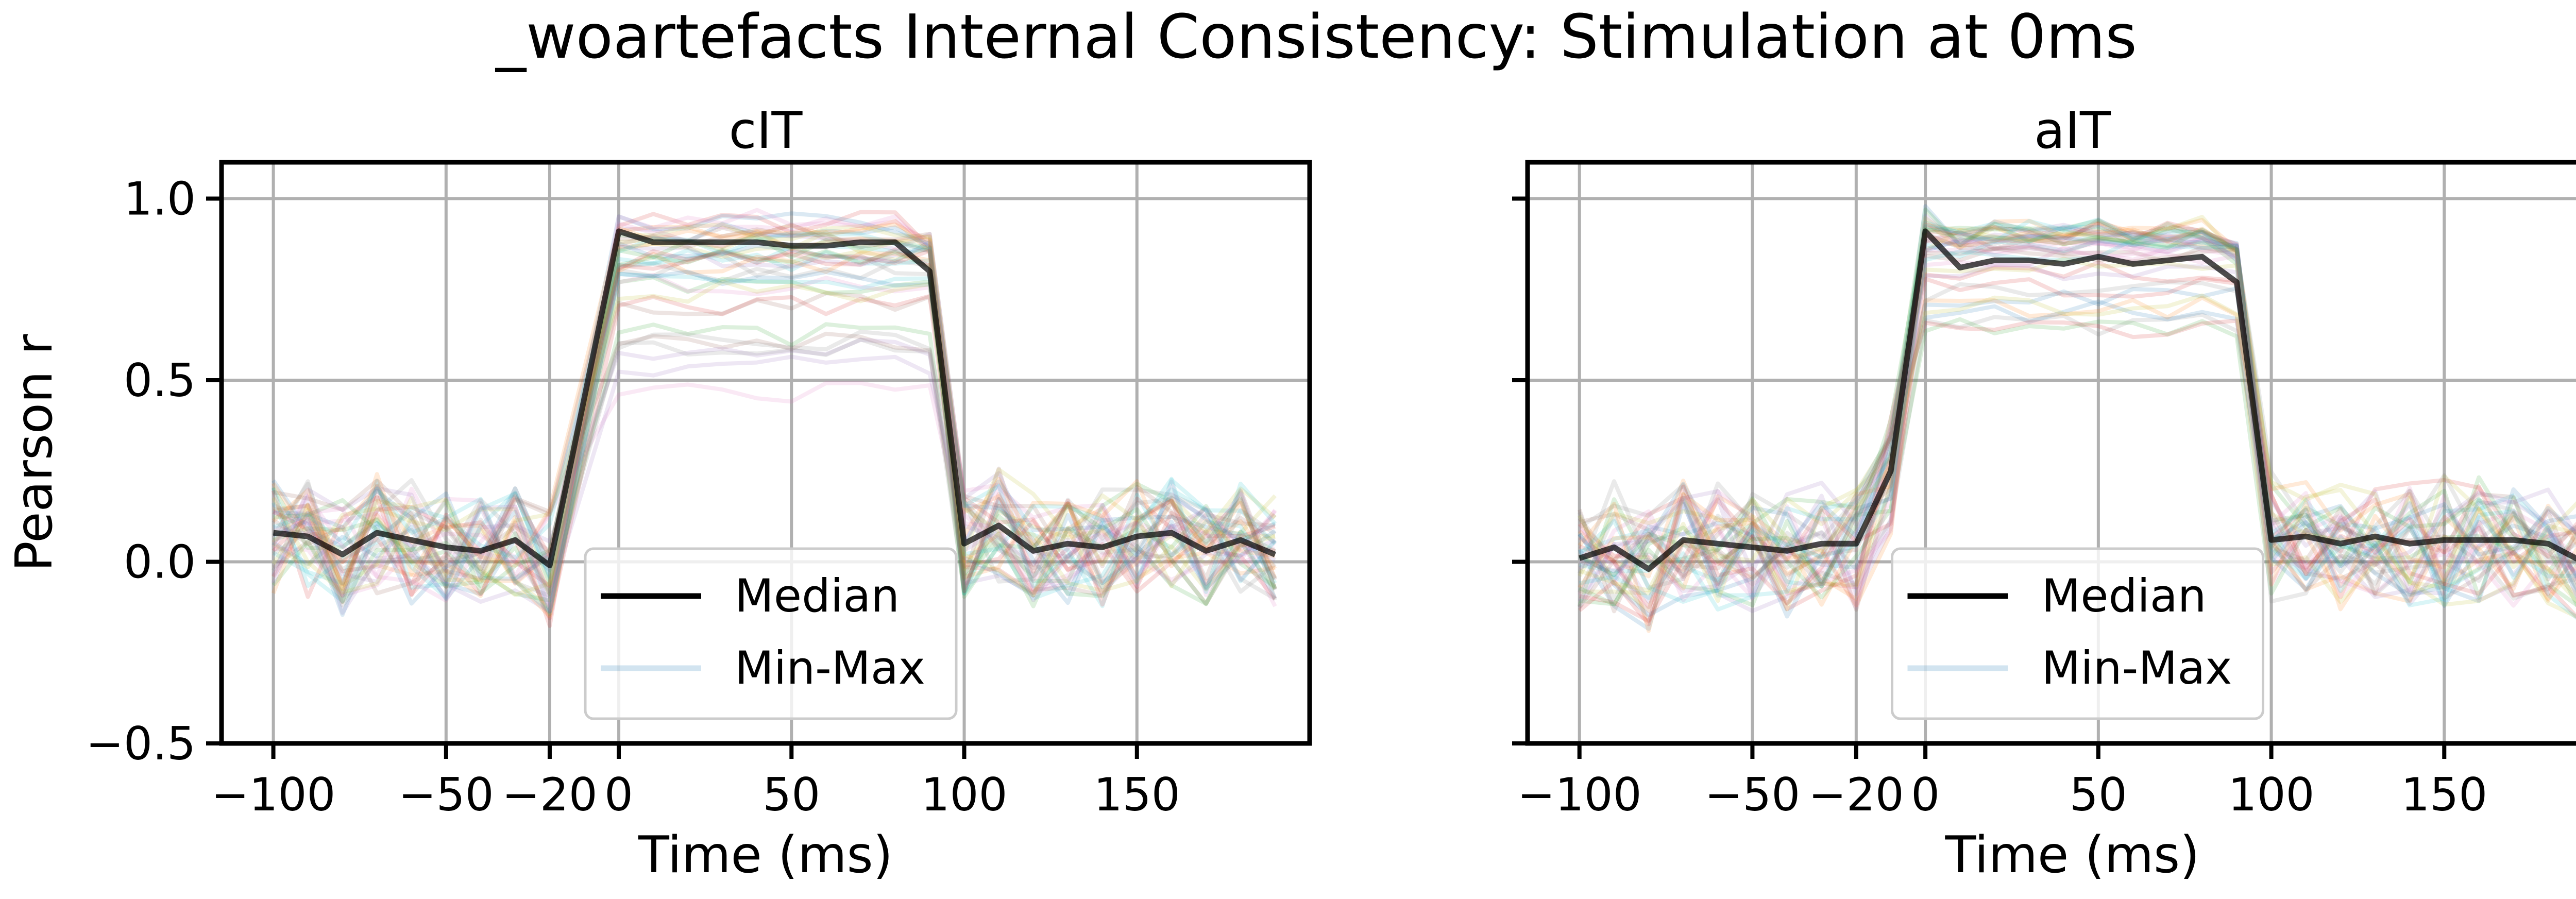 The width and height of the screenshot is (2576, 899). I want to click on x-tick-label: −50, so click(1753, 794).